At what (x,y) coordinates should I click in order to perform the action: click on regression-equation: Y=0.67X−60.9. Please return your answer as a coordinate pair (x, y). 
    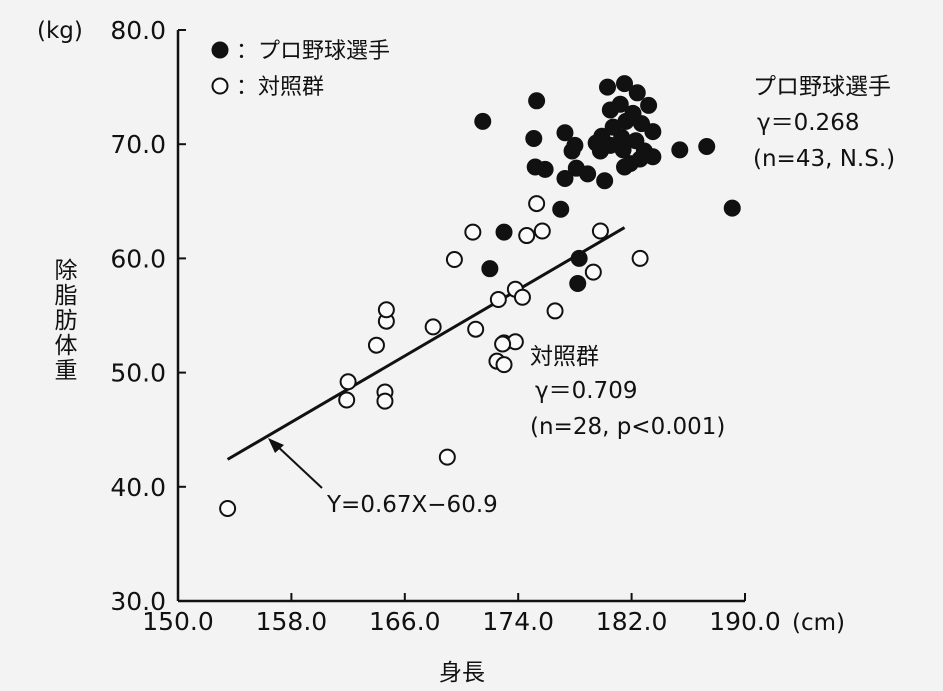
    Looking at the image, I should click on (412, 505).